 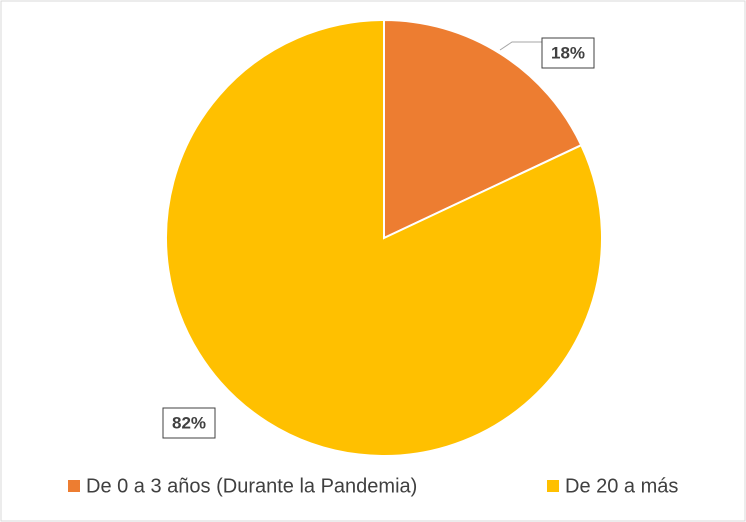 I want to click on pie-slice, so click(x=483, y=129).